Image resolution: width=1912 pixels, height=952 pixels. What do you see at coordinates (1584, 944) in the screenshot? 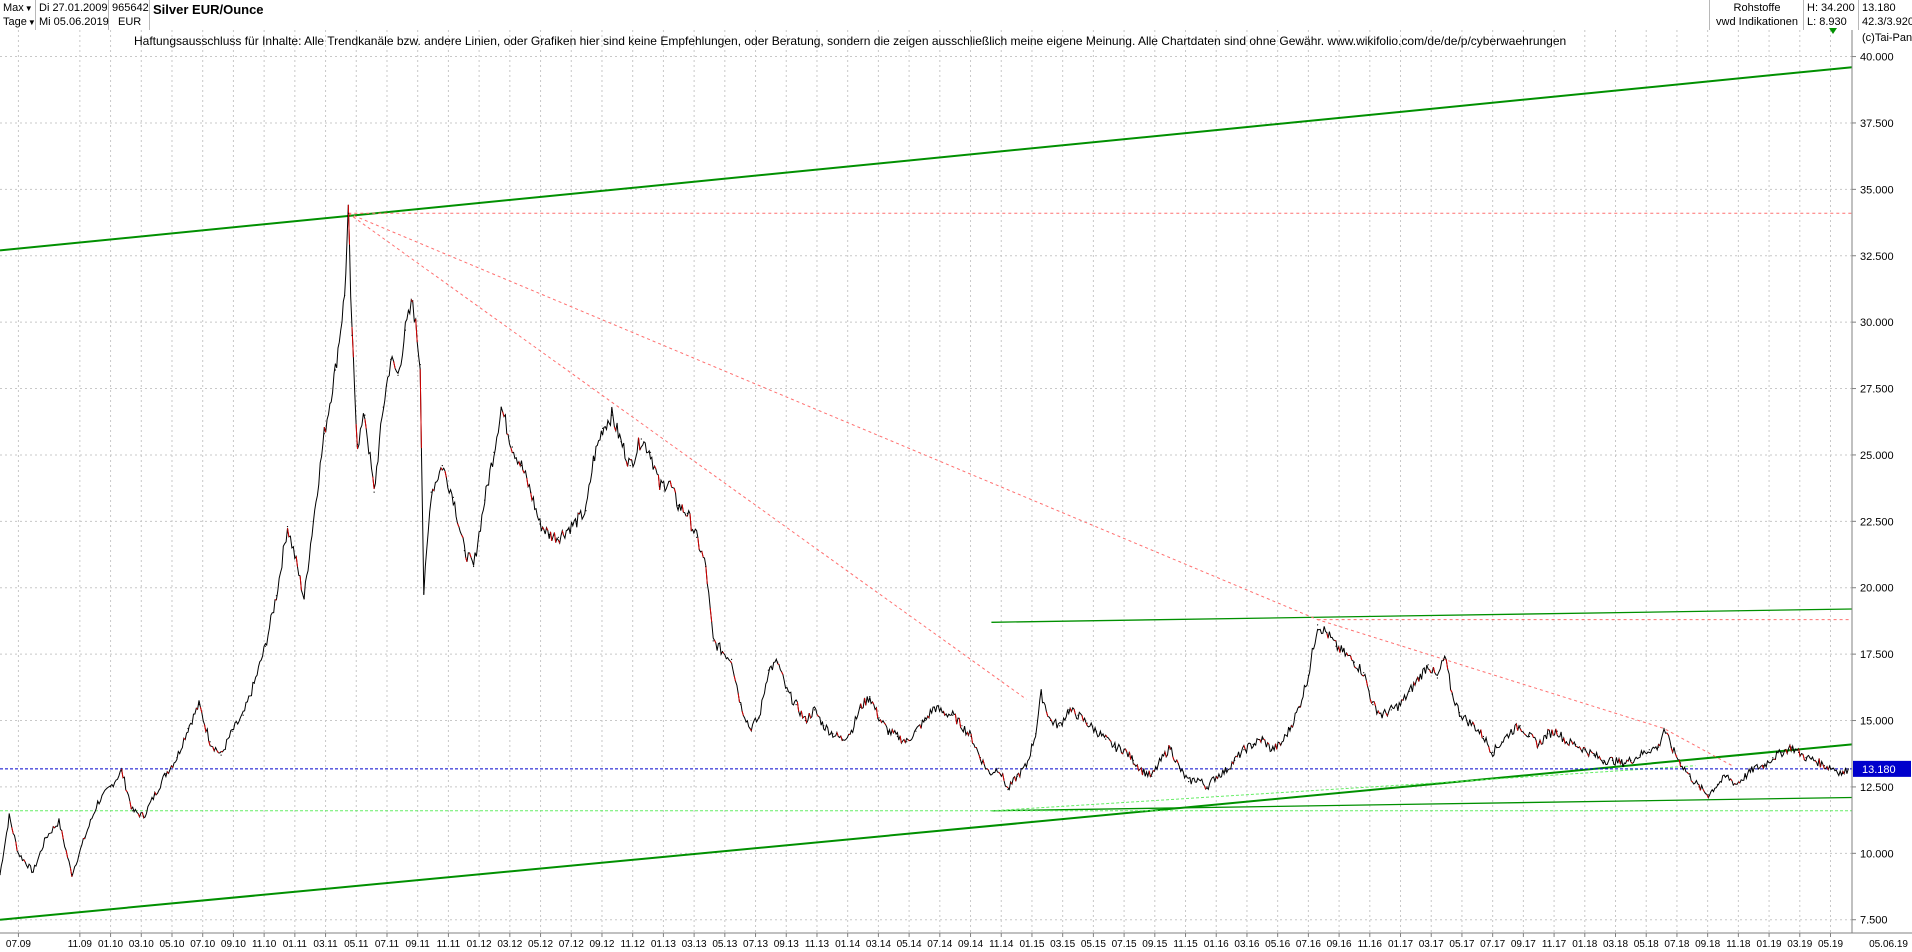
I see `x-tick-label: 01.18` at bounding box center [1584, 944].